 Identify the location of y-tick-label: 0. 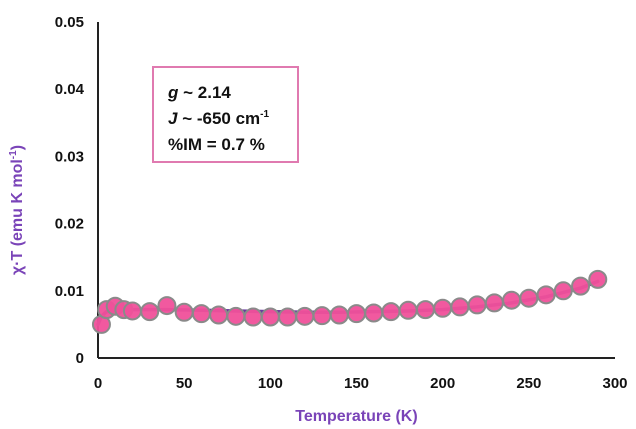
(80, 358).